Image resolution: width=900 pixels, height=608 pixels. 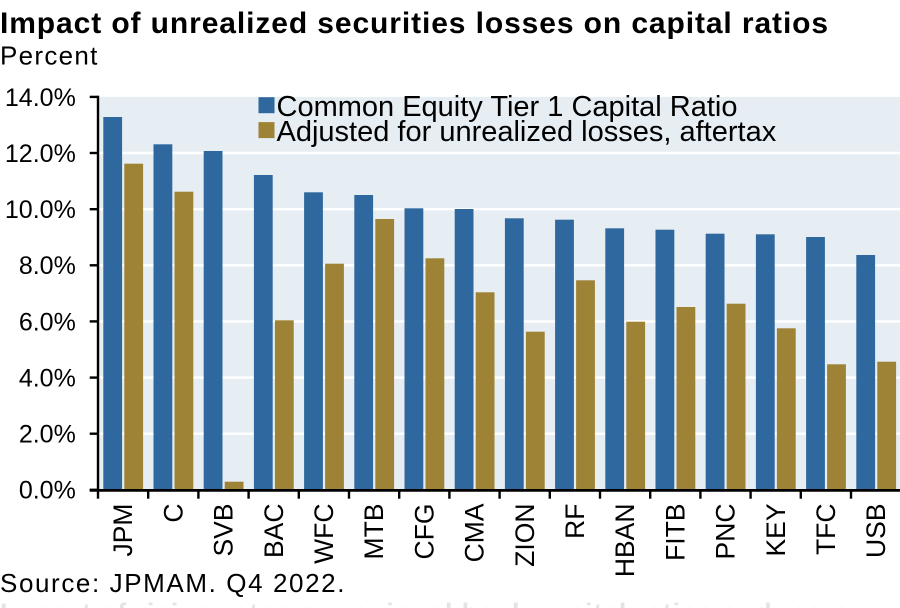 I want to click on svg-text: CFG, so click(x=424, y=532).